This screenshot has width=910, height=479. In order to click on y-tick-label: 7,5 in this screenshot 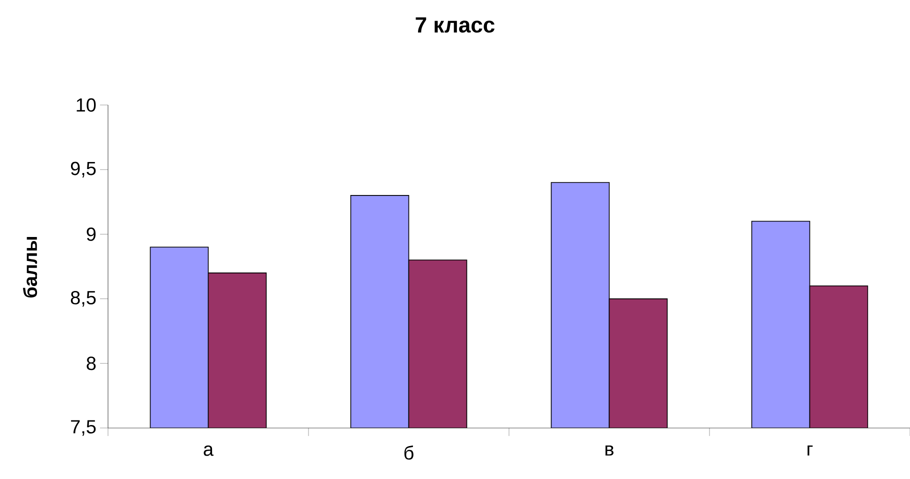, I will do `click(83, 428)`.